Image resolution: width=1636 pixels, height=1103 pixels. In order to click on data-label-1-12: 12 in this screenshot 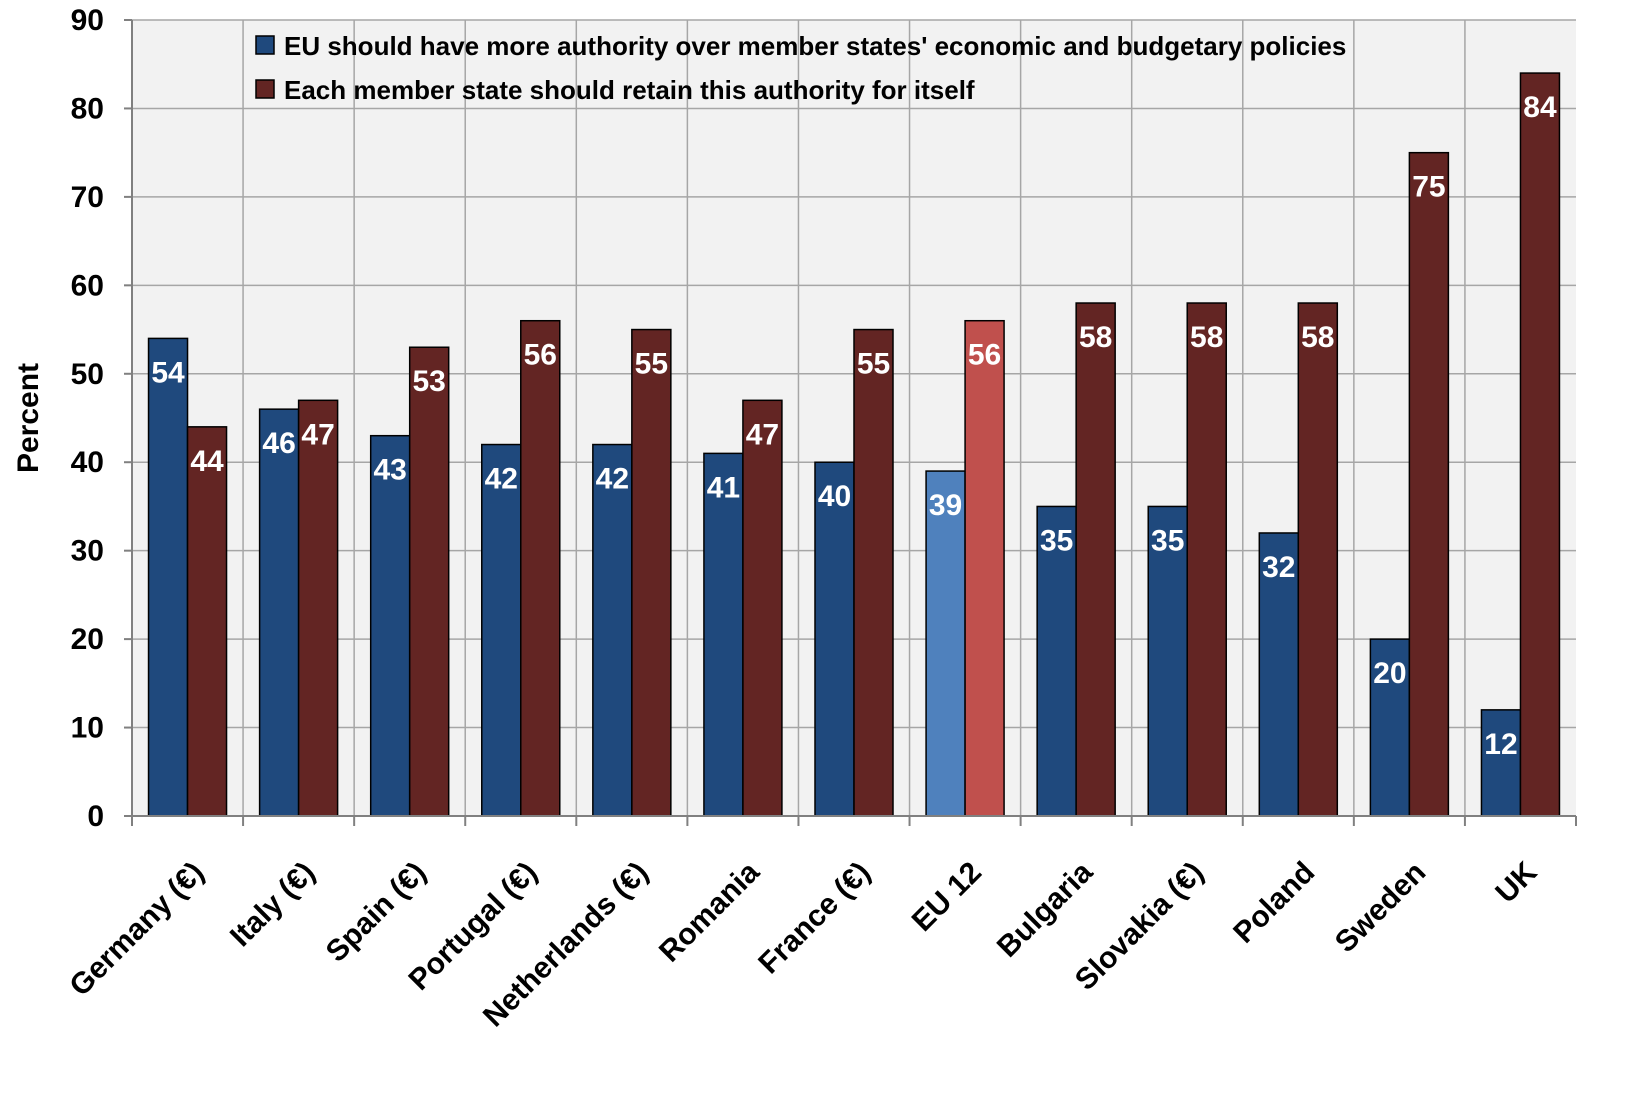, I will do `click(1500, 744)`.